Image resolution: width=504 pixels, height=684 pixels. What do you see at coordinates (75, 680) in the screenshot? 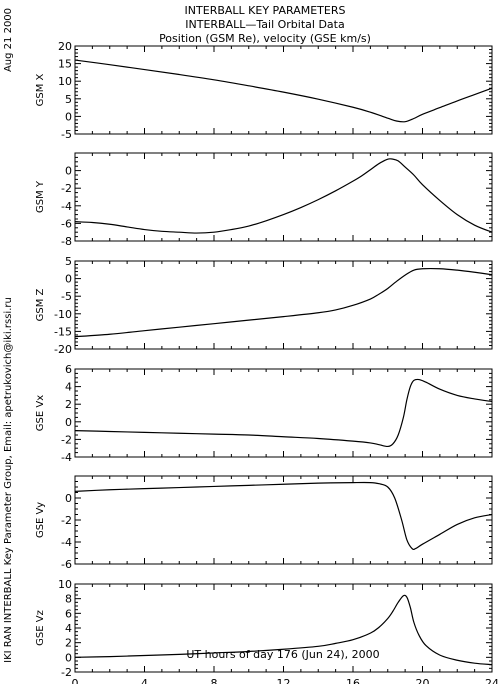
I see `x-tick-label: 0` at bounding box center [75, 680].